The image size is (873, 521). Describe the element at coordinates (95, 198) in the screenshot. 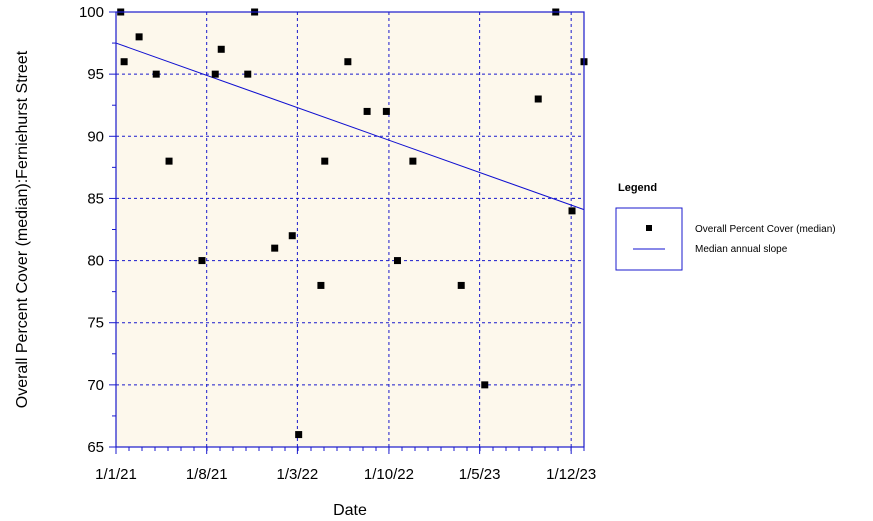

I see `y-tick-label: 85` at that location.